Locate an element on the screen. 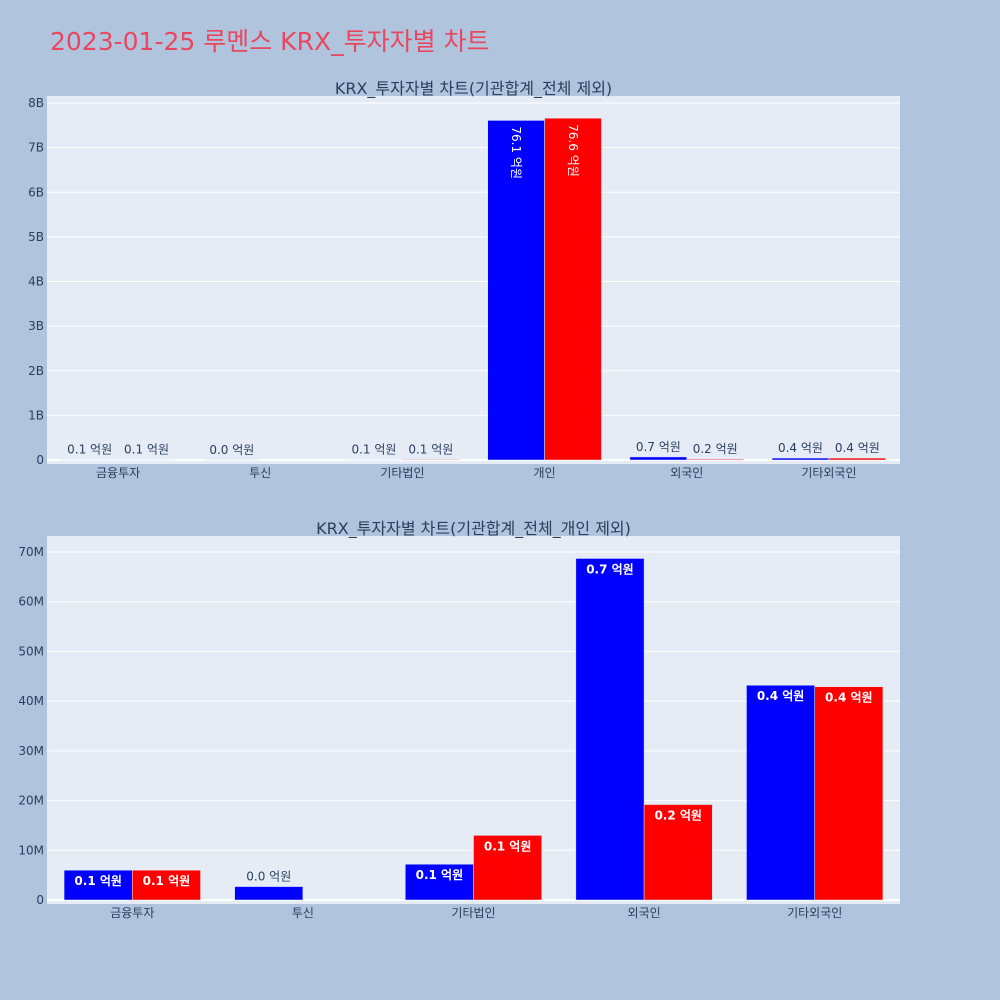 The height and width of the screenshot is (1000, 1000). chart-1-ytick-label: 6B is located at coordinates (36, 192).